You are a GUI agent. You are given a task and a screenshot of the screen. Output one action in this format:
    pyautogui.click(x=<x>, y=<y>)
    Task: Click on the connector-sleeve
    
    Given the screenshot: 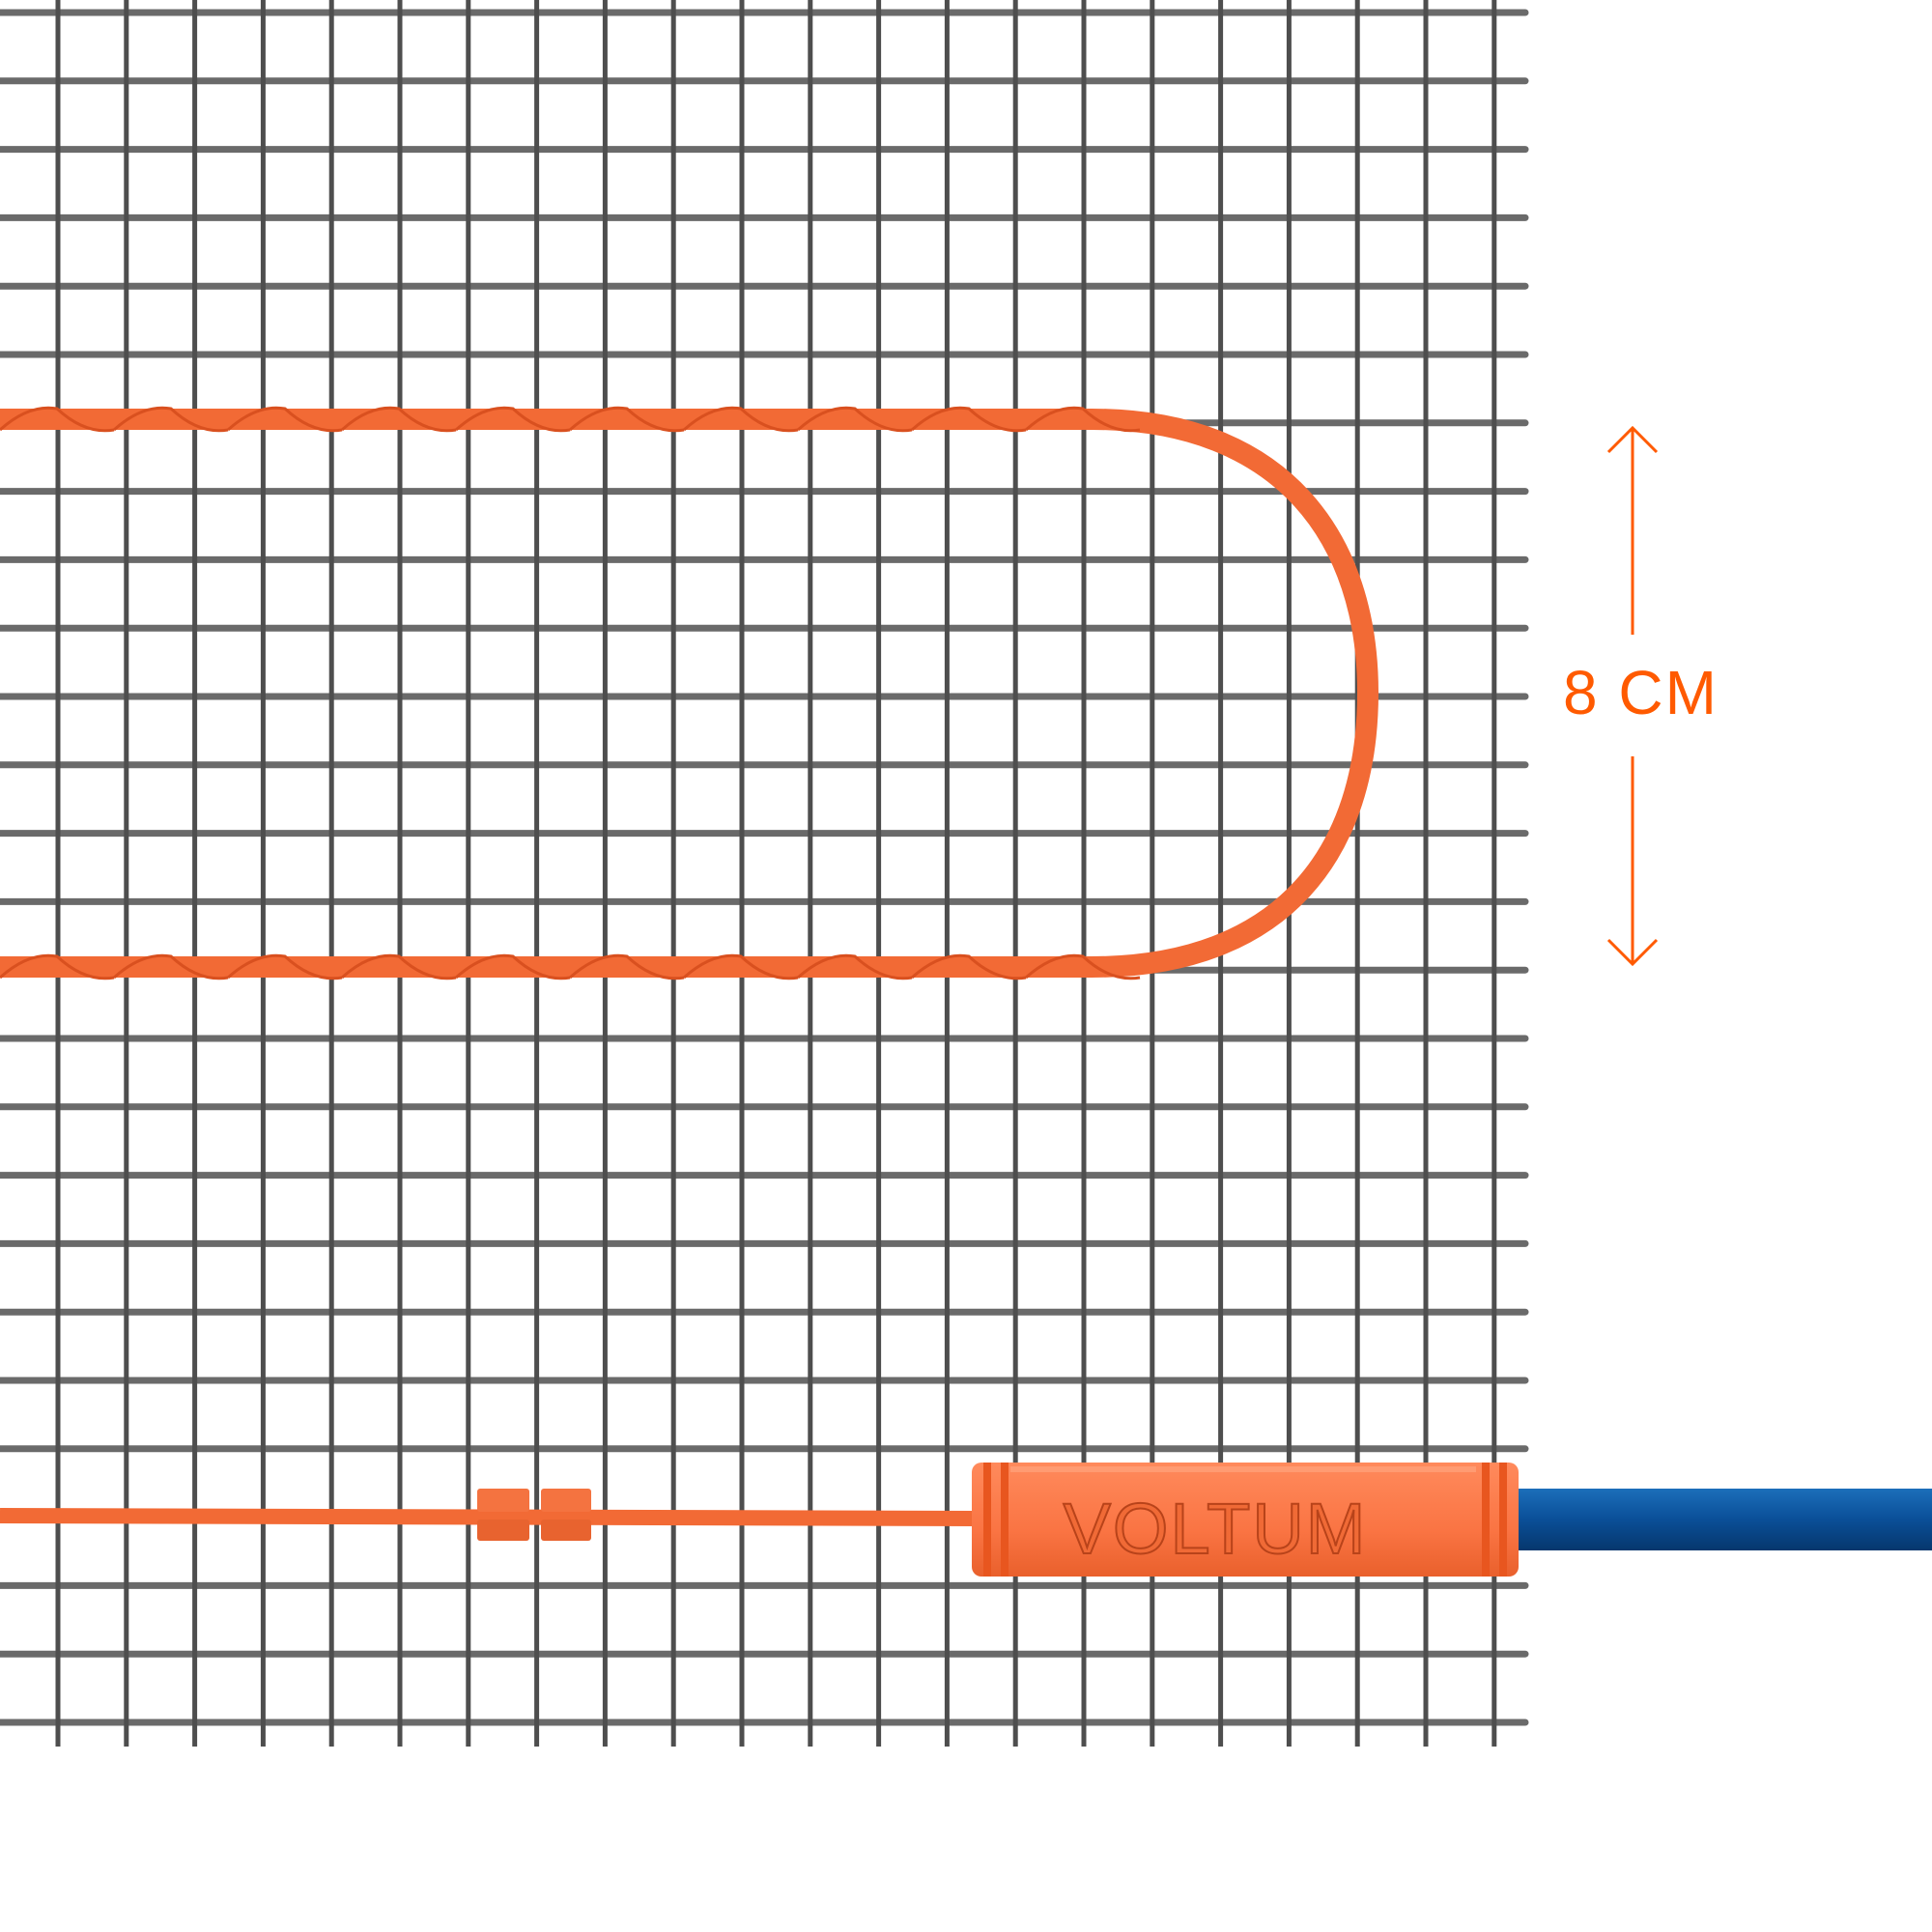 What is the action you would take?
    pyautogui.click(x=1245, y=1520)
    